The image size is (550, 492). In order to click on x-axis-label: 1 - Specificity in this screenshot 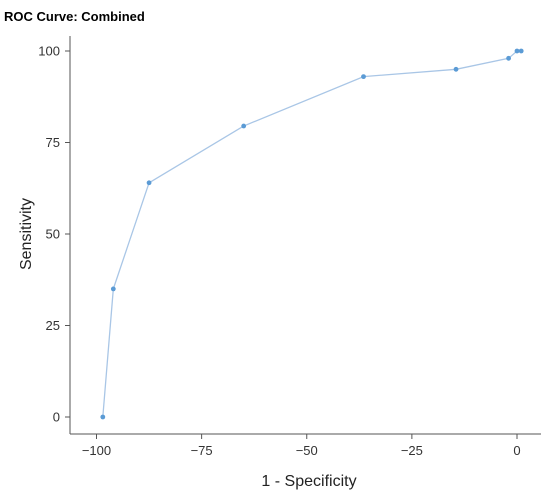, I will do `click(308, 481)`.